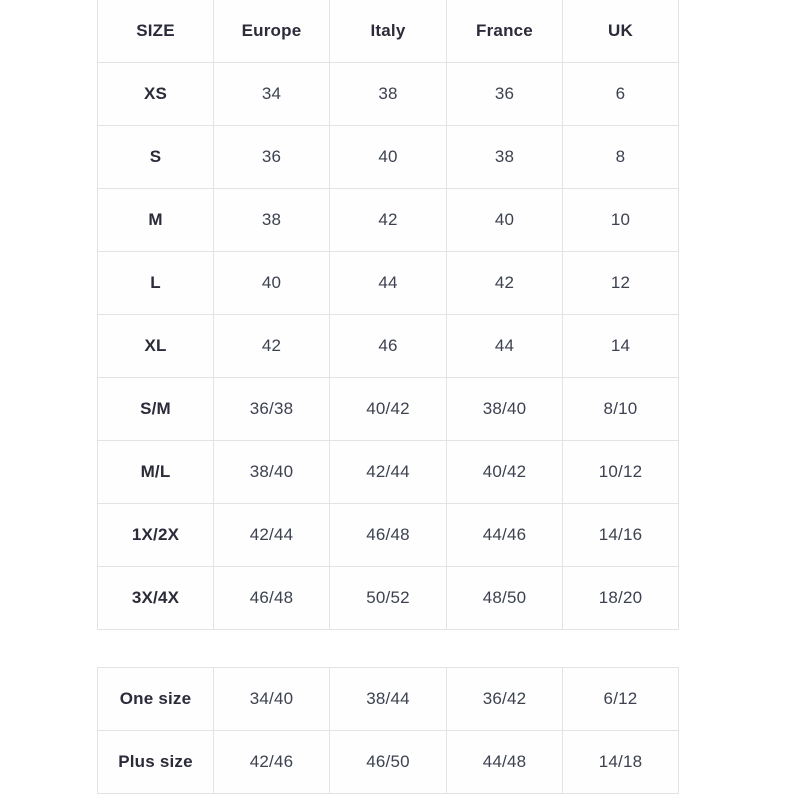  I want to click on table-row: 3X/4X 46/48 50/52 48/50 18/20, so click(388, 598).